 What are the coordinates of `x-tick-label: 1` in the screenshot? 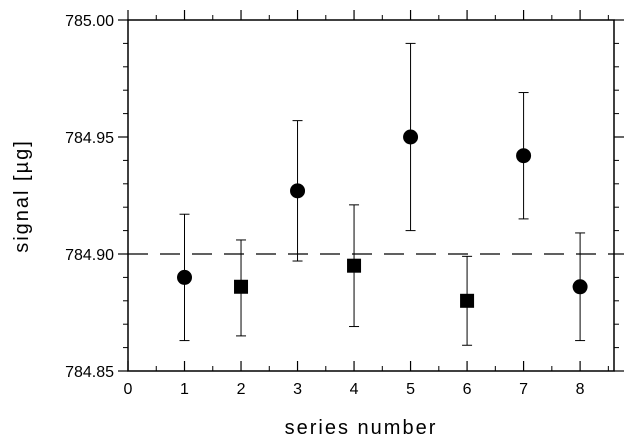 It's located at (184, 389).